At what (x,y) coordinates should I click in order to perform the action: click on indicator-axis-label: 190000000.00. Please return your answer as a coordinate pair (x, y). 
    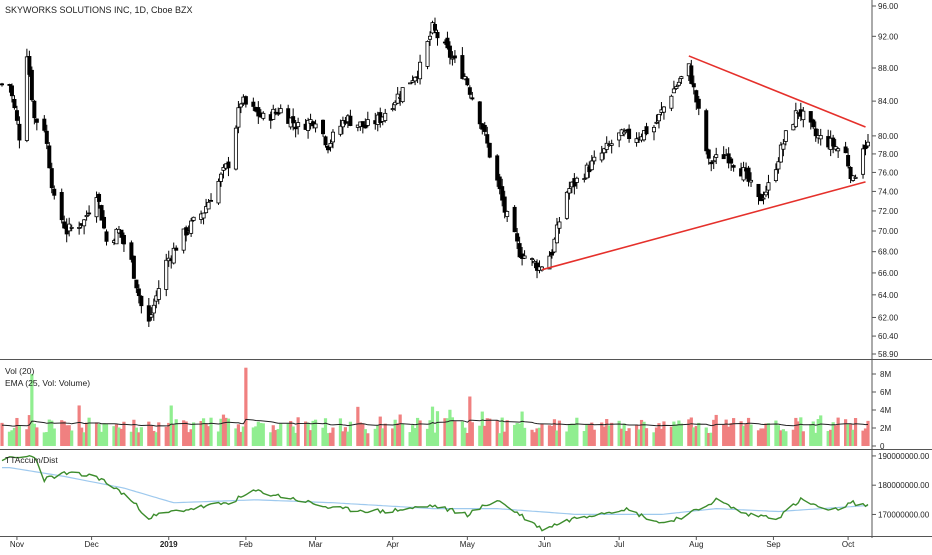
    Looking at the image, I should click on (904, 456).